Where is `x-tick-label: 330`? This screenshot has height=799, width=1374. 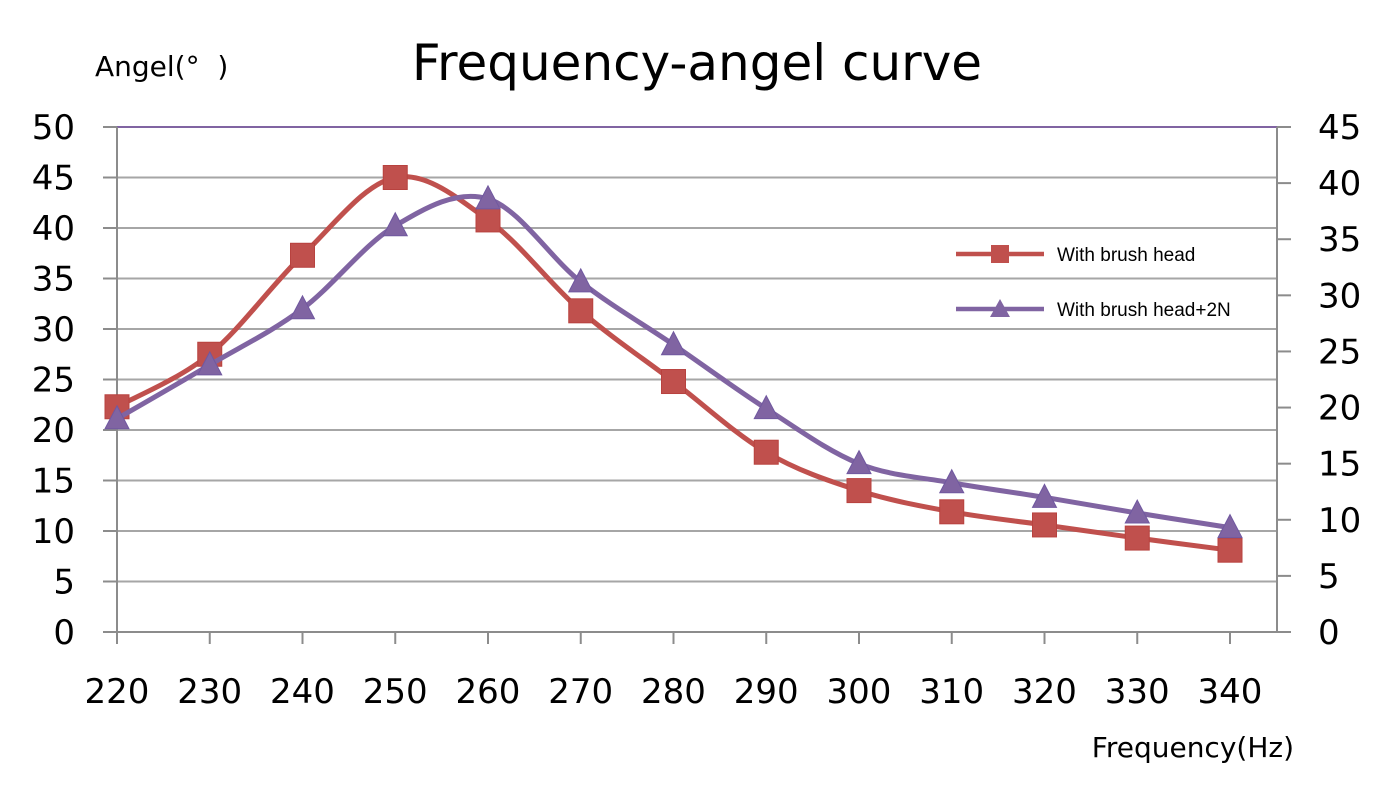 x-tick-label: 330 is located at coordinates (1137, 692).